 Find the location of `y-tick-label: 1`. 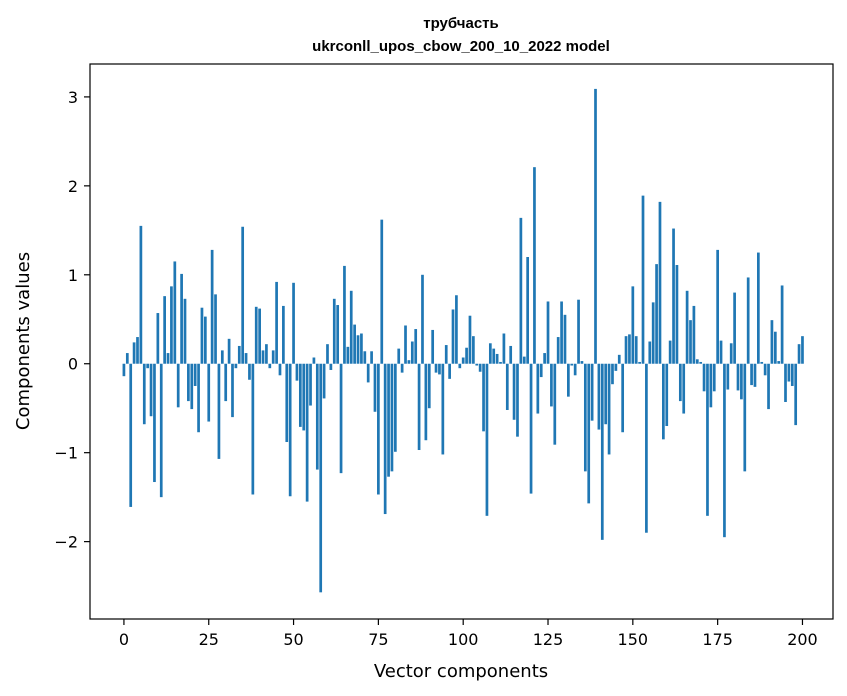

y-tick-label: 1 is located at coordinates (73, 275).